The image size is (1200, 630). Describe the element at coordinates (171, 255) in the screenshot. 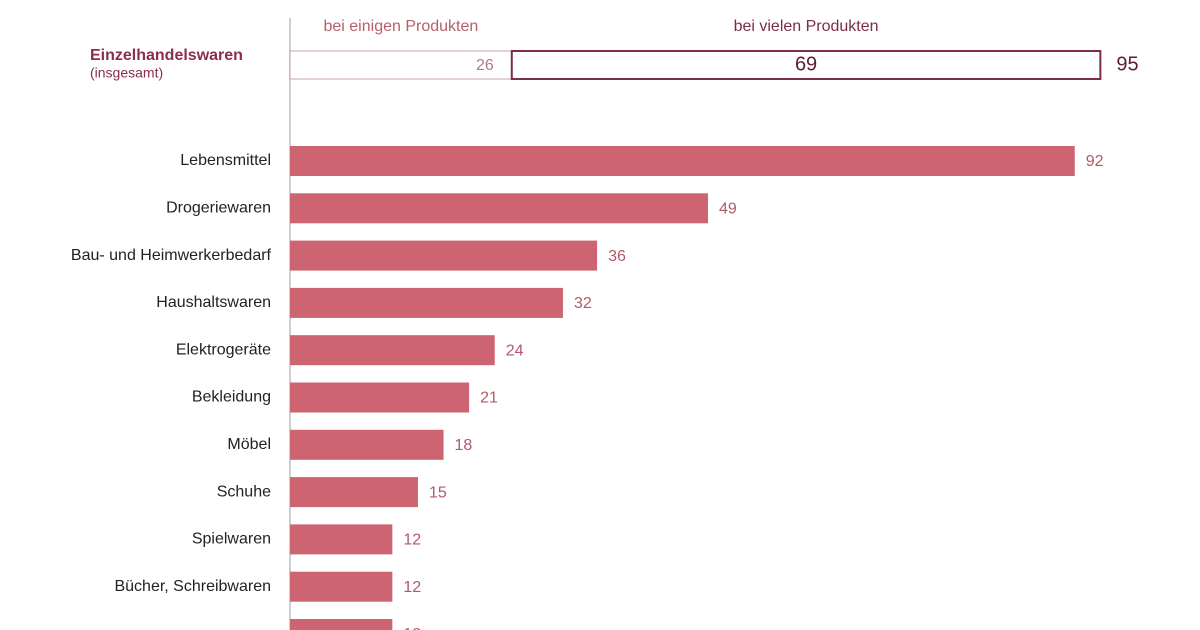

I see `category-label: Bau- und Heimwerkerbedarf` at that location.